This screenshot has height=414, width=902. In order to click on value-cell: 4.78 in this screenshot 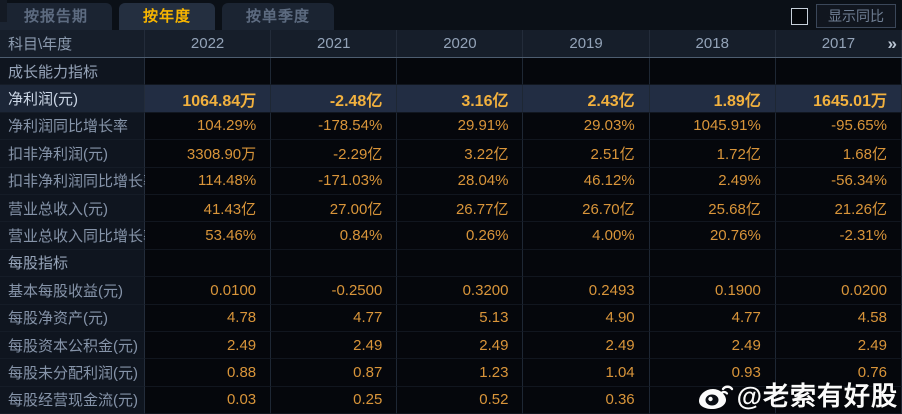, I will do `click(208, 318)`.